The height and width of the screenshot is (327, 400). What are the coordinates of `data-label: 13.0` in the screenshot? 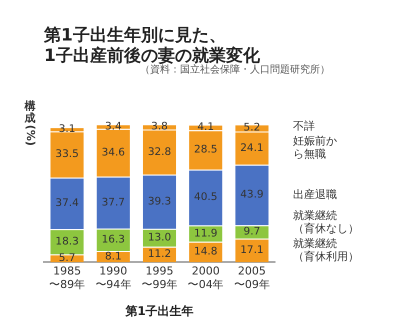 It's located at (160, 238).